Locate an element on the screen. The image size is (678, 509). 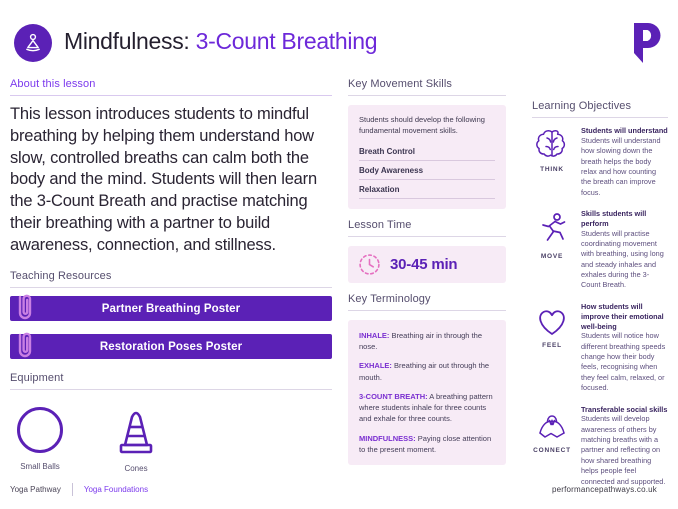
hands-icon is located at coordinates (552, 426).